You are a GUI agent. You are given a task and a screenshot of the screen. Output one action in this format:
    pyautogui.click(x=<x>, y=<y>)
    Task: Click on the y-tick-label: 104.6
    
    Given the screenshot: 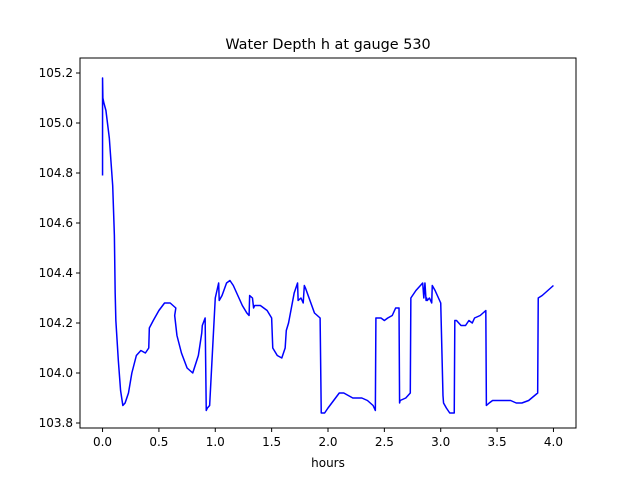 What is the action you would take?
    pyautogui.click(x=56, y=223)
    